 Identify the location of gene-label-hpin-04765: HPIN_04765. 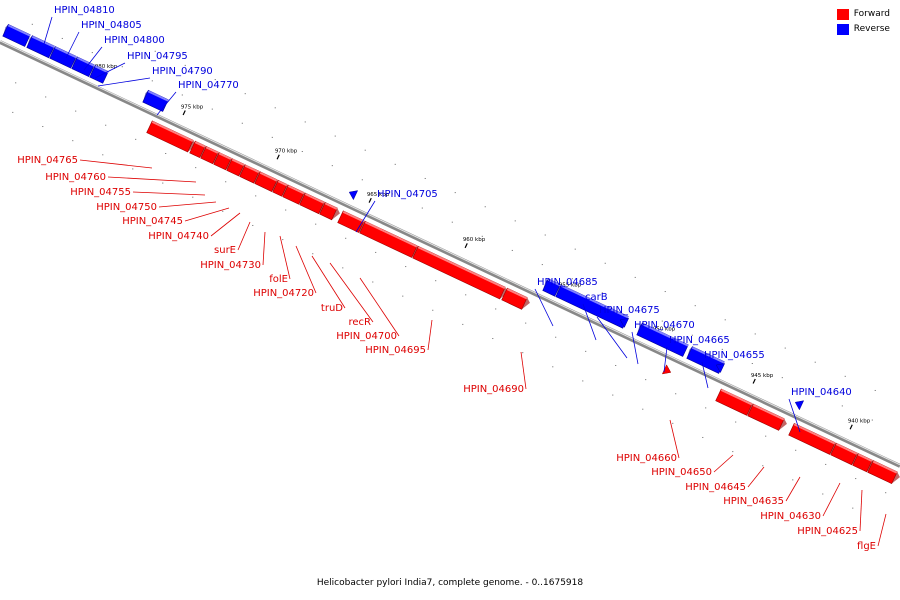
(47, 160).